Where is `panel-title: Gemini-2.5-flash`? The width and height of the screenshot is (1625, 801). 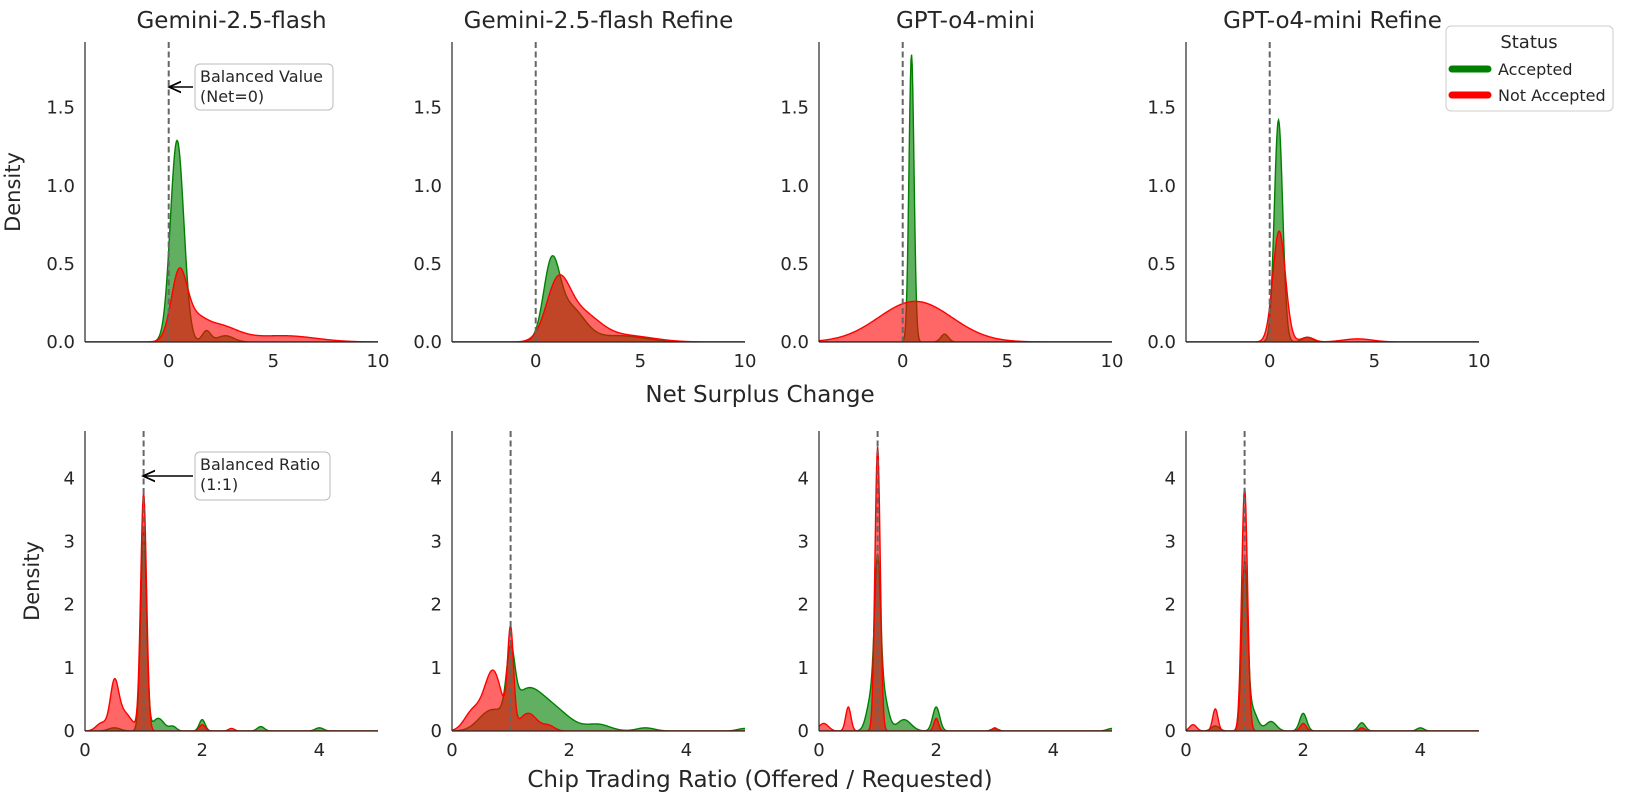 panel-title: Gemini-2.5-flash is located at coordinates (231, 21).